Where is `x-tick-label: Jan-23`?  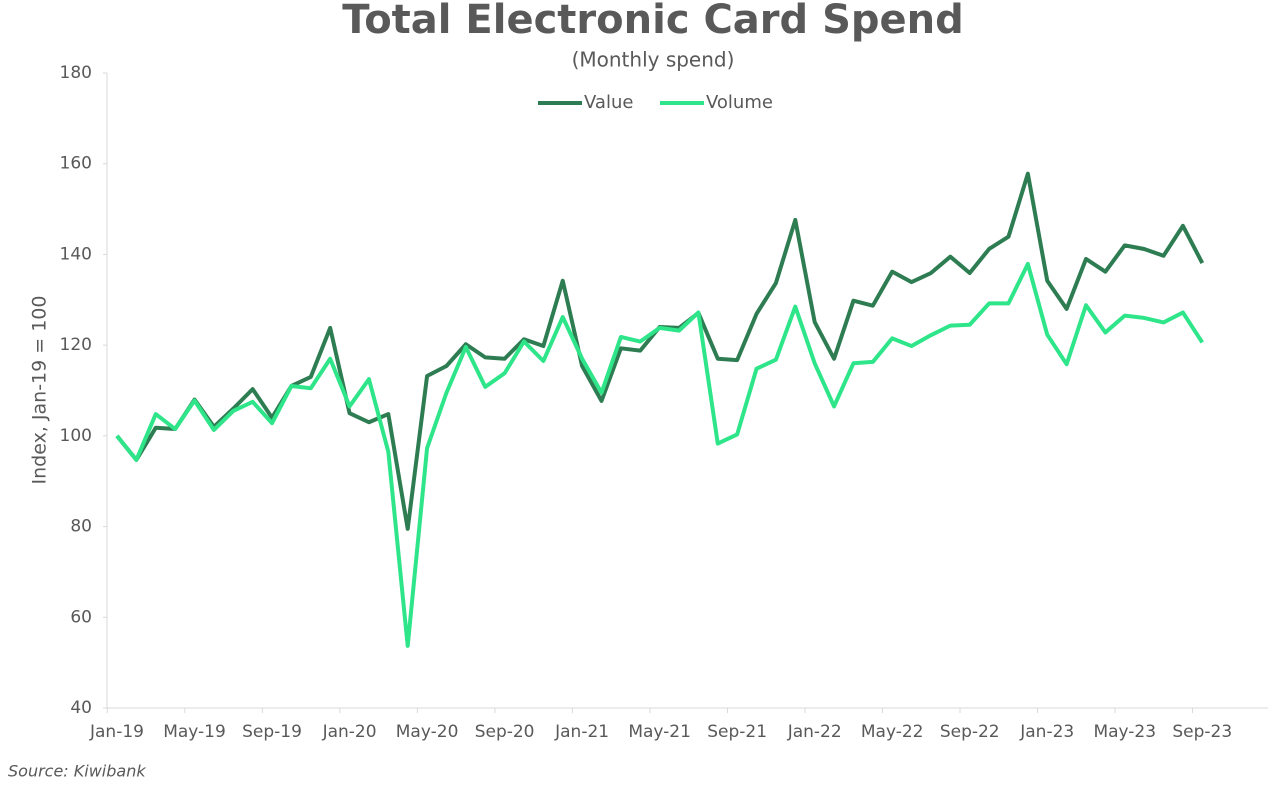
x-tick-label: Jan-23 is located at coordinates (1046, 732).